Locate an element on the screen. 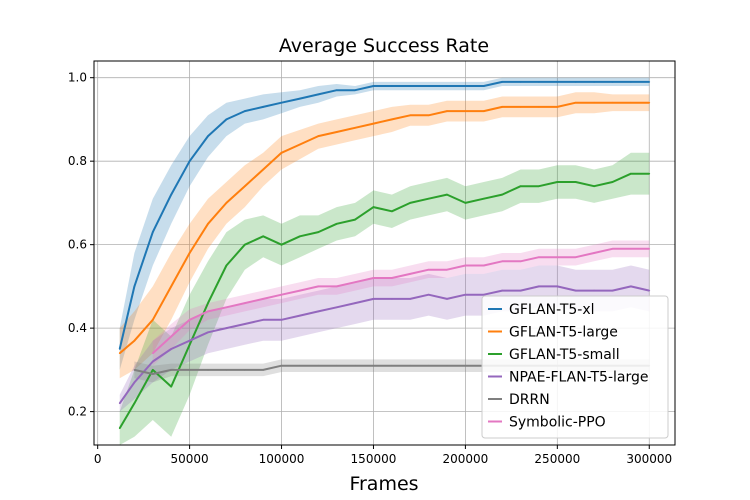 The image size is (750, 500). y-tick-label: 0.4 is located at coordinates (77, 328).